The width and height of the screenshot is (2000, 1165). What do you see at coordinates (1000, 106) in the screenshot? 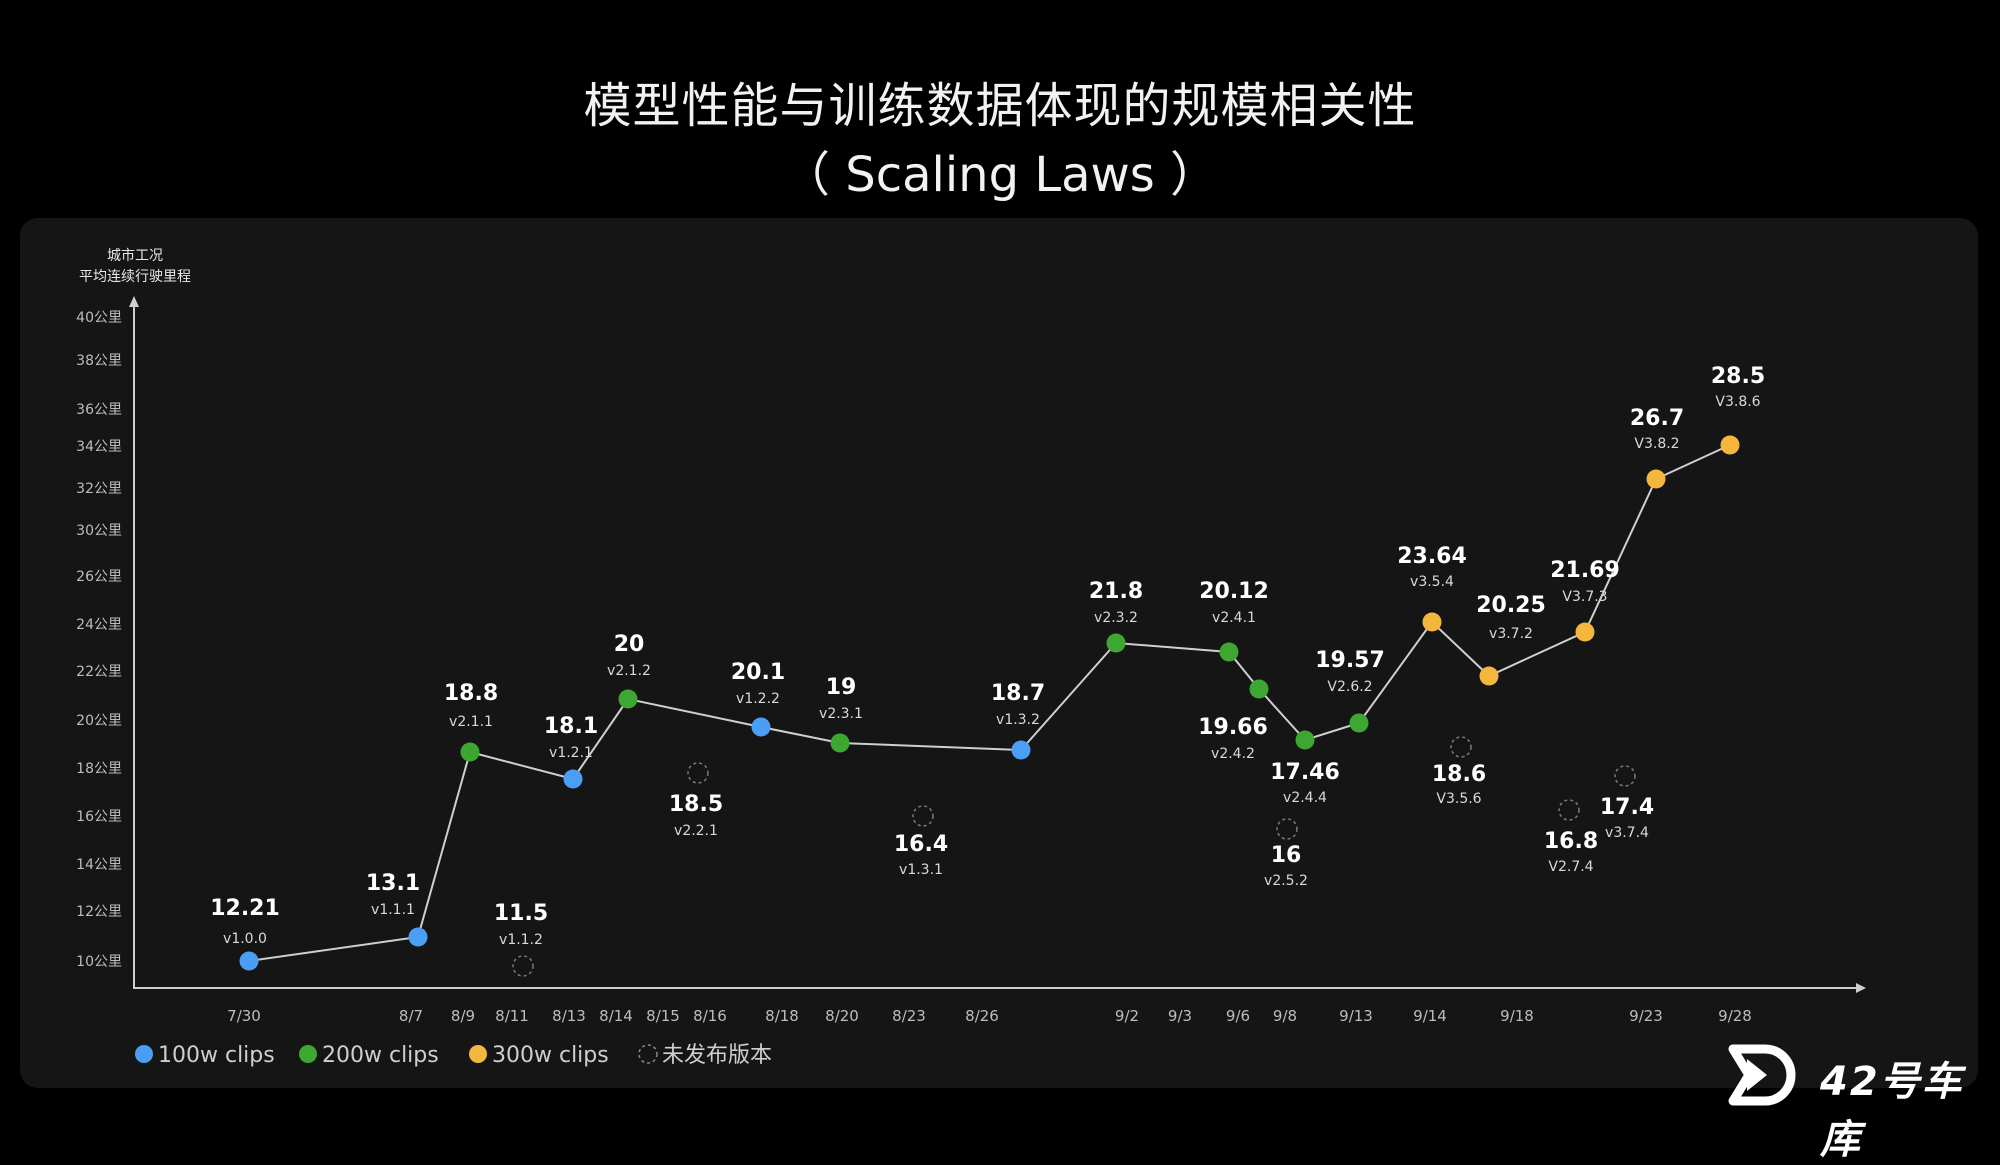
I see `chart-title: 模型性能与训练数据体现的规模相关性` at bounding box center [1000, 106].